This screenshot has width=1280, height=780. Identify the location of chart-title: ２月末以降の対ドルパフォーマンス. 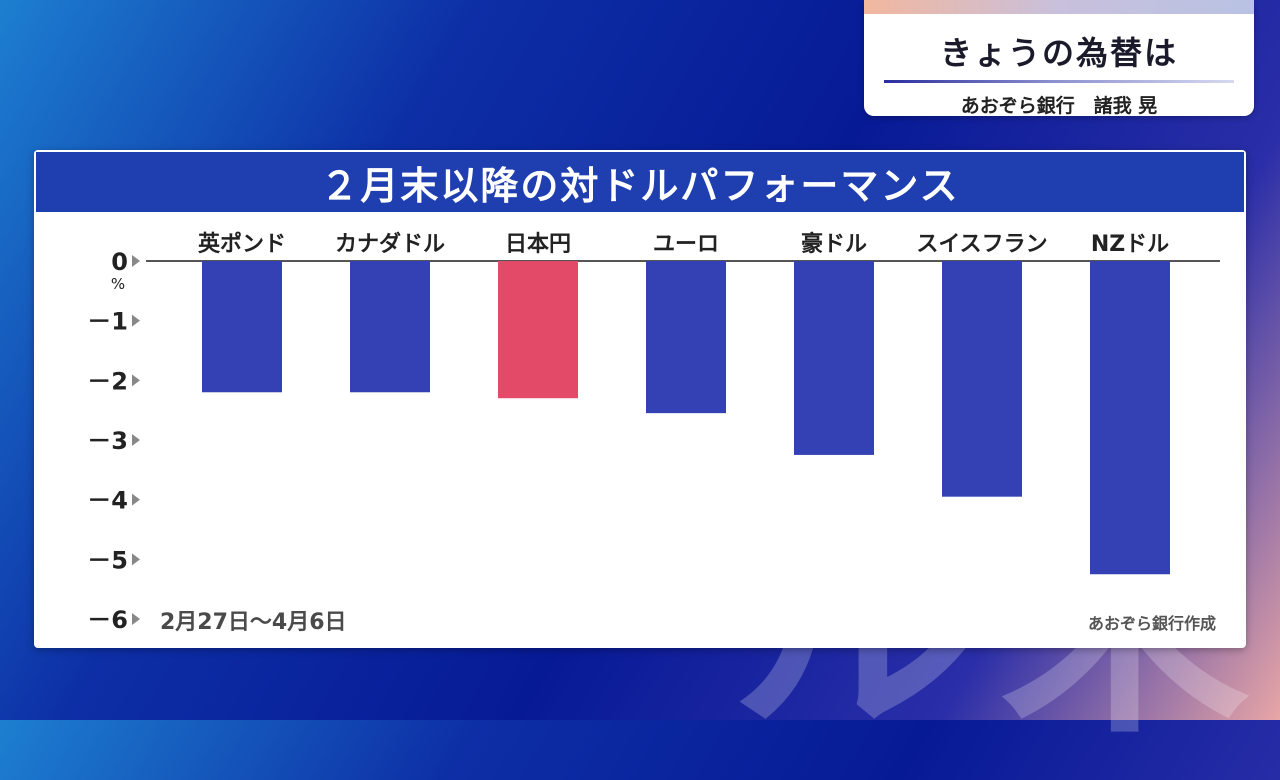
(640, 182).